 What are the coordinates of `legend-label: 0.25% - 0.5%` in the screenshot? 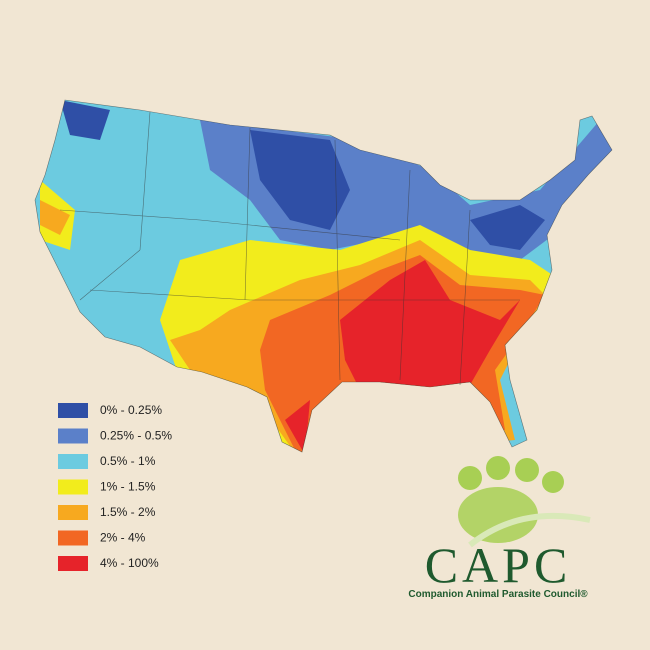 It's located at (136, 436).